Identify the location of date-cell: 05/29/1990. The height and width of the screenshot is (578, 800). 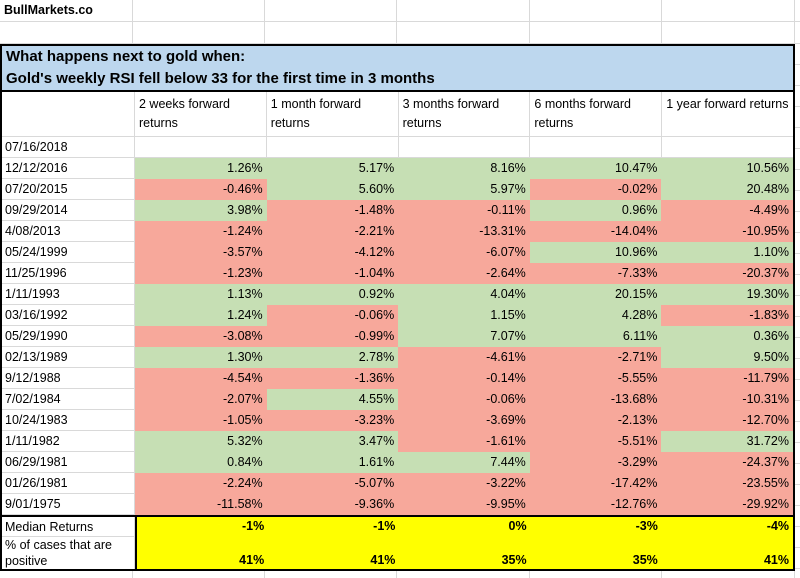
(68, 336).